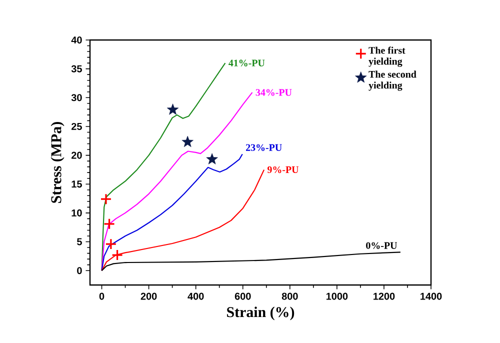 Image resolution: width=500 pixels, height=343 pixels. Describe the element at coordinates (57, 162) in the screenshot. I see `y-axis-title: Stress (MPa)` at that location.